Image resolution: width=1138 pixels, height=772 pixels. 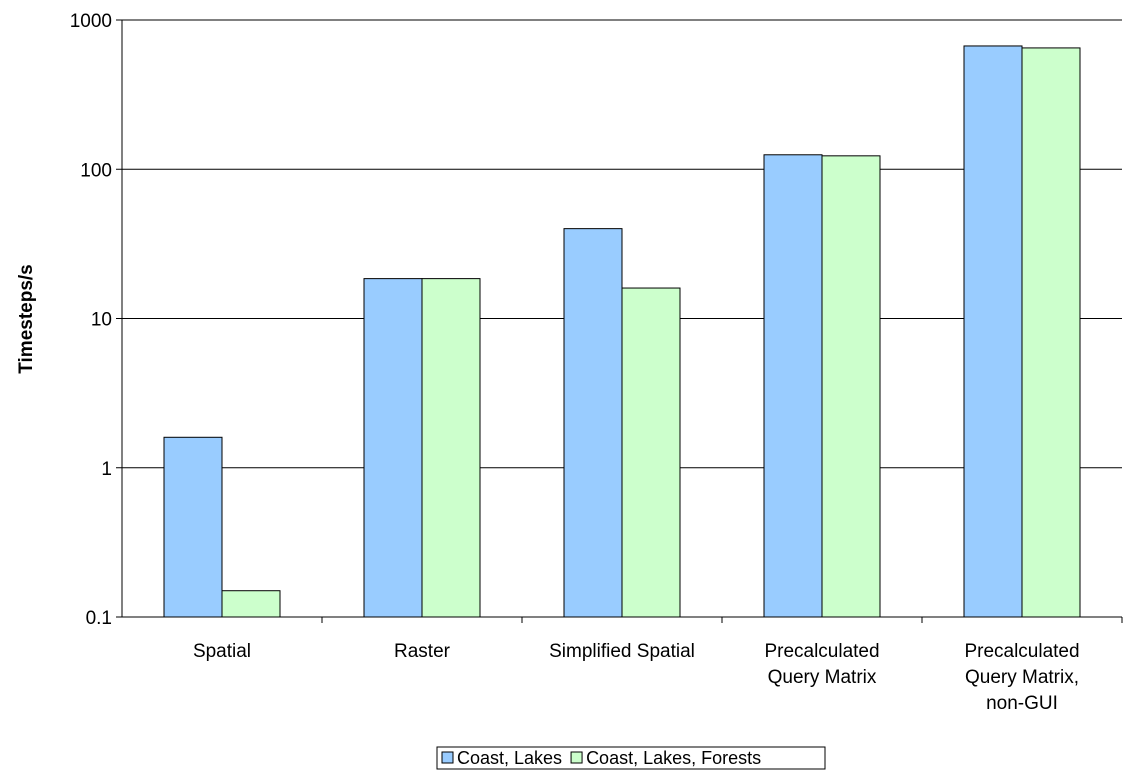 What do you see at coordinates (509, 758) in the screenshot?
I see `legend-label: Coast, Lakes` at bounding box center [509, 758].